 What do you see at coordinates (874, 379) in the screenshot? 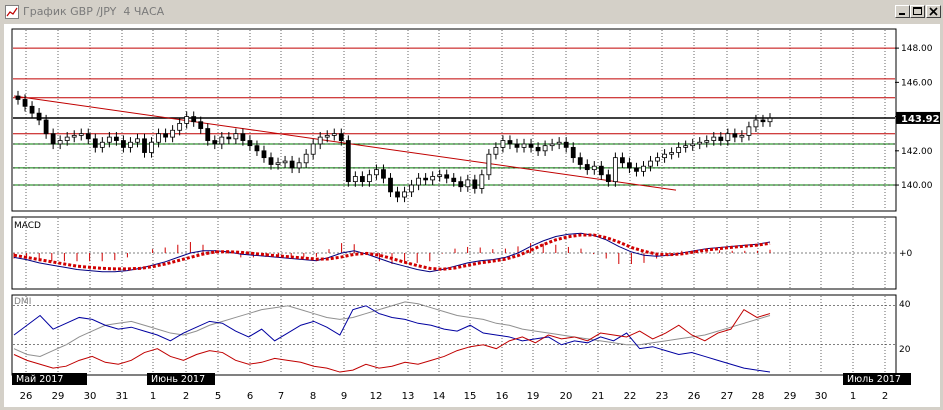
I see `month-label: Июль 2017` at bounding box center [874, 379].